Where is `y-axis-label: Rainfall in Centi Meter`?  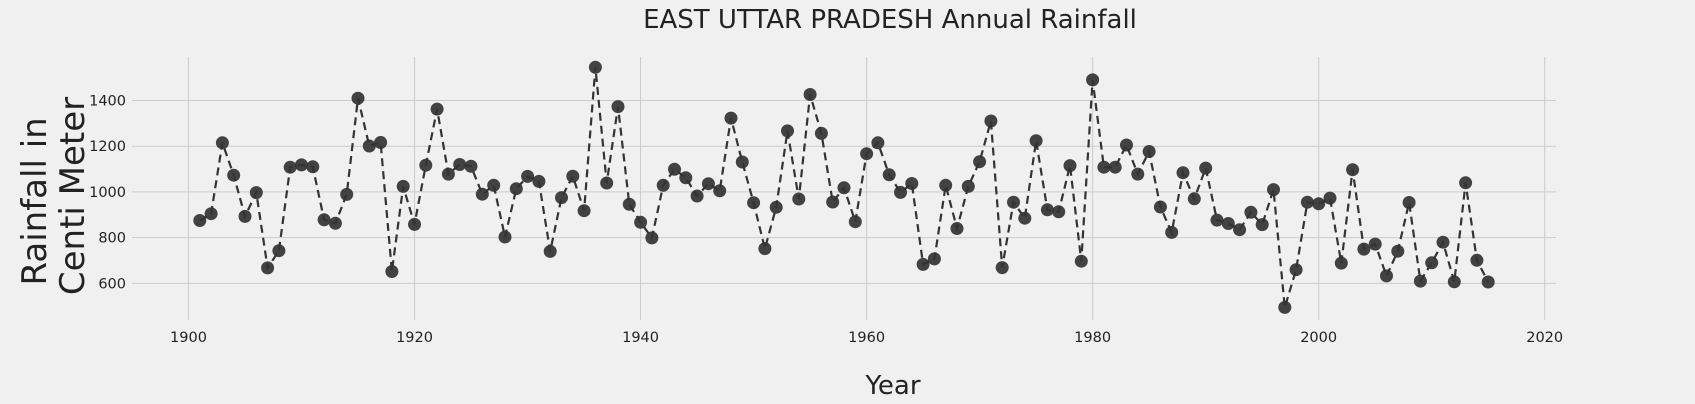
y-axis-label: Rainfall in Centi Meter is located at coordinates (54, 196).